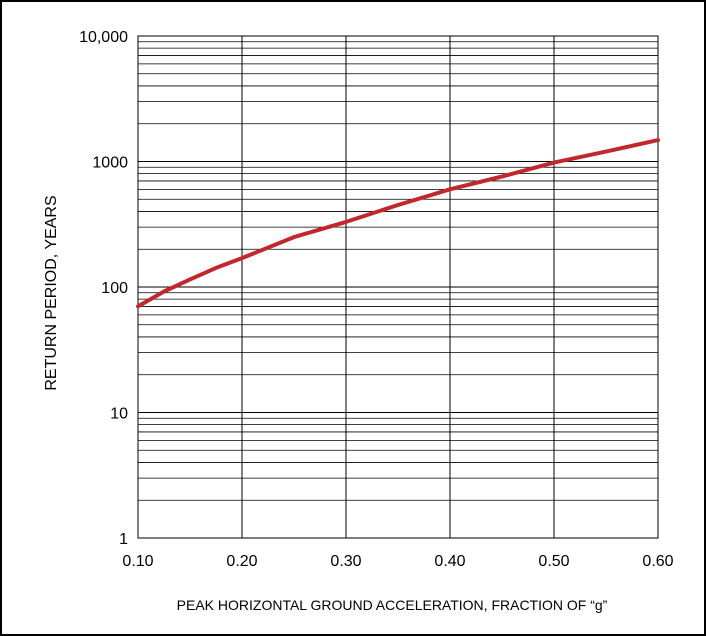 The width and height of the screenshot is (706, 636). What do you see at coordinates (51, 292) in the screenshot?
I see `y-axis-title: RETURN PERIOD, YEARS` at bounding box center [51, 292].